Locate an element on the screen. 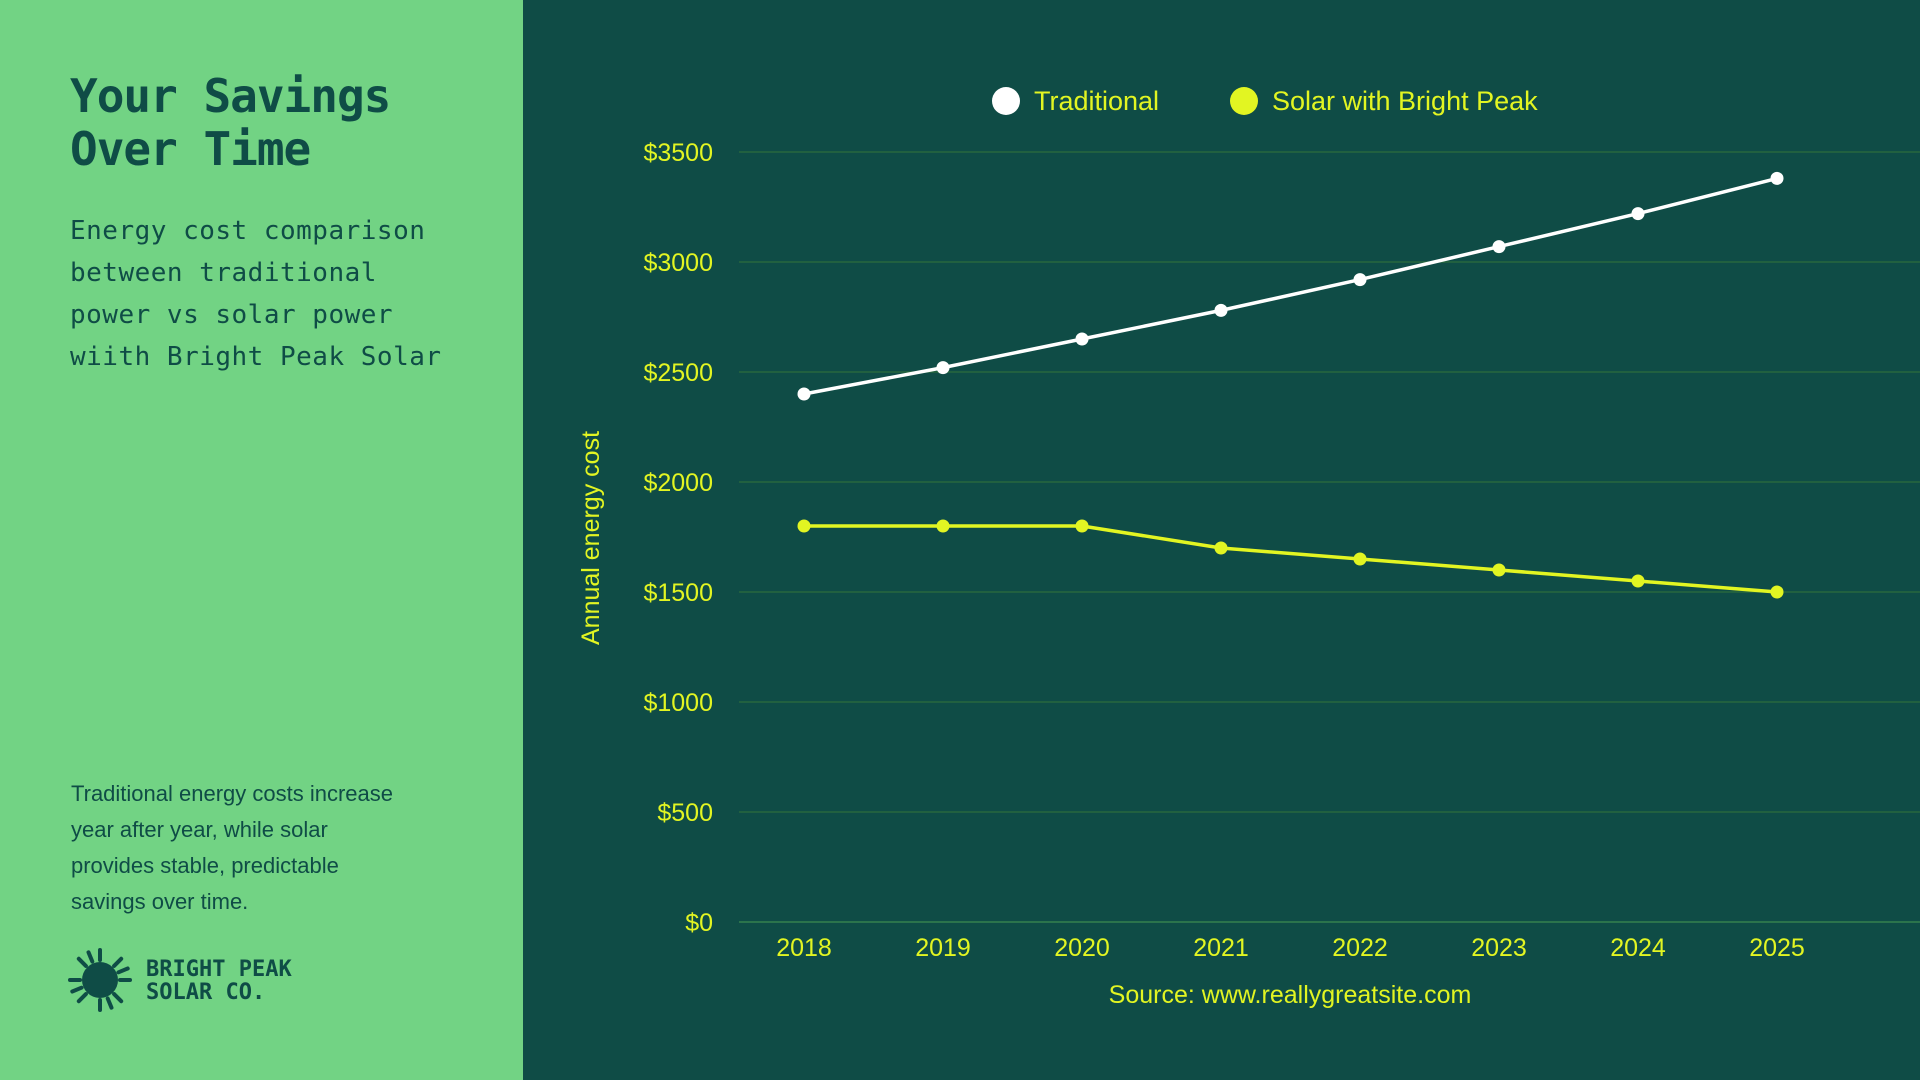 This screenshot has width=1920, height=1080. subtitle-line: power vs solar power is located at coordinates (232, 315).